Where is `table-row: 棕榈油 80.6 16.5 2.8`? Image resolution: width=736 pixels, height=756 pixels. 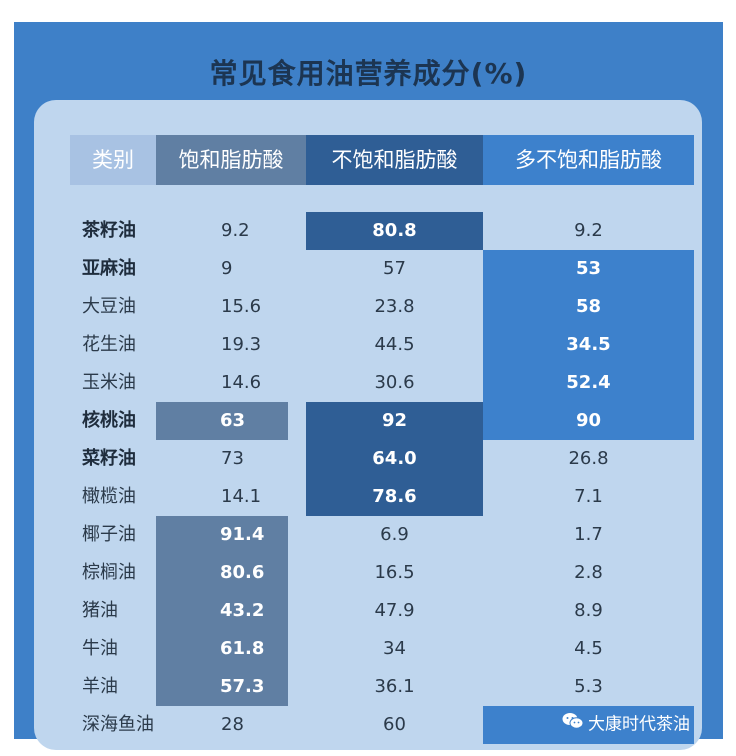 table-row: 棕榈油 80.6 16.5 2.8 is located at coordinates (382, 573).